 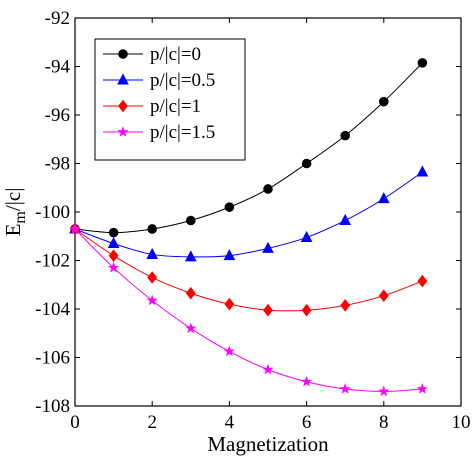 I want to click on x-tick-label: 6, so click(x=307, y=422).